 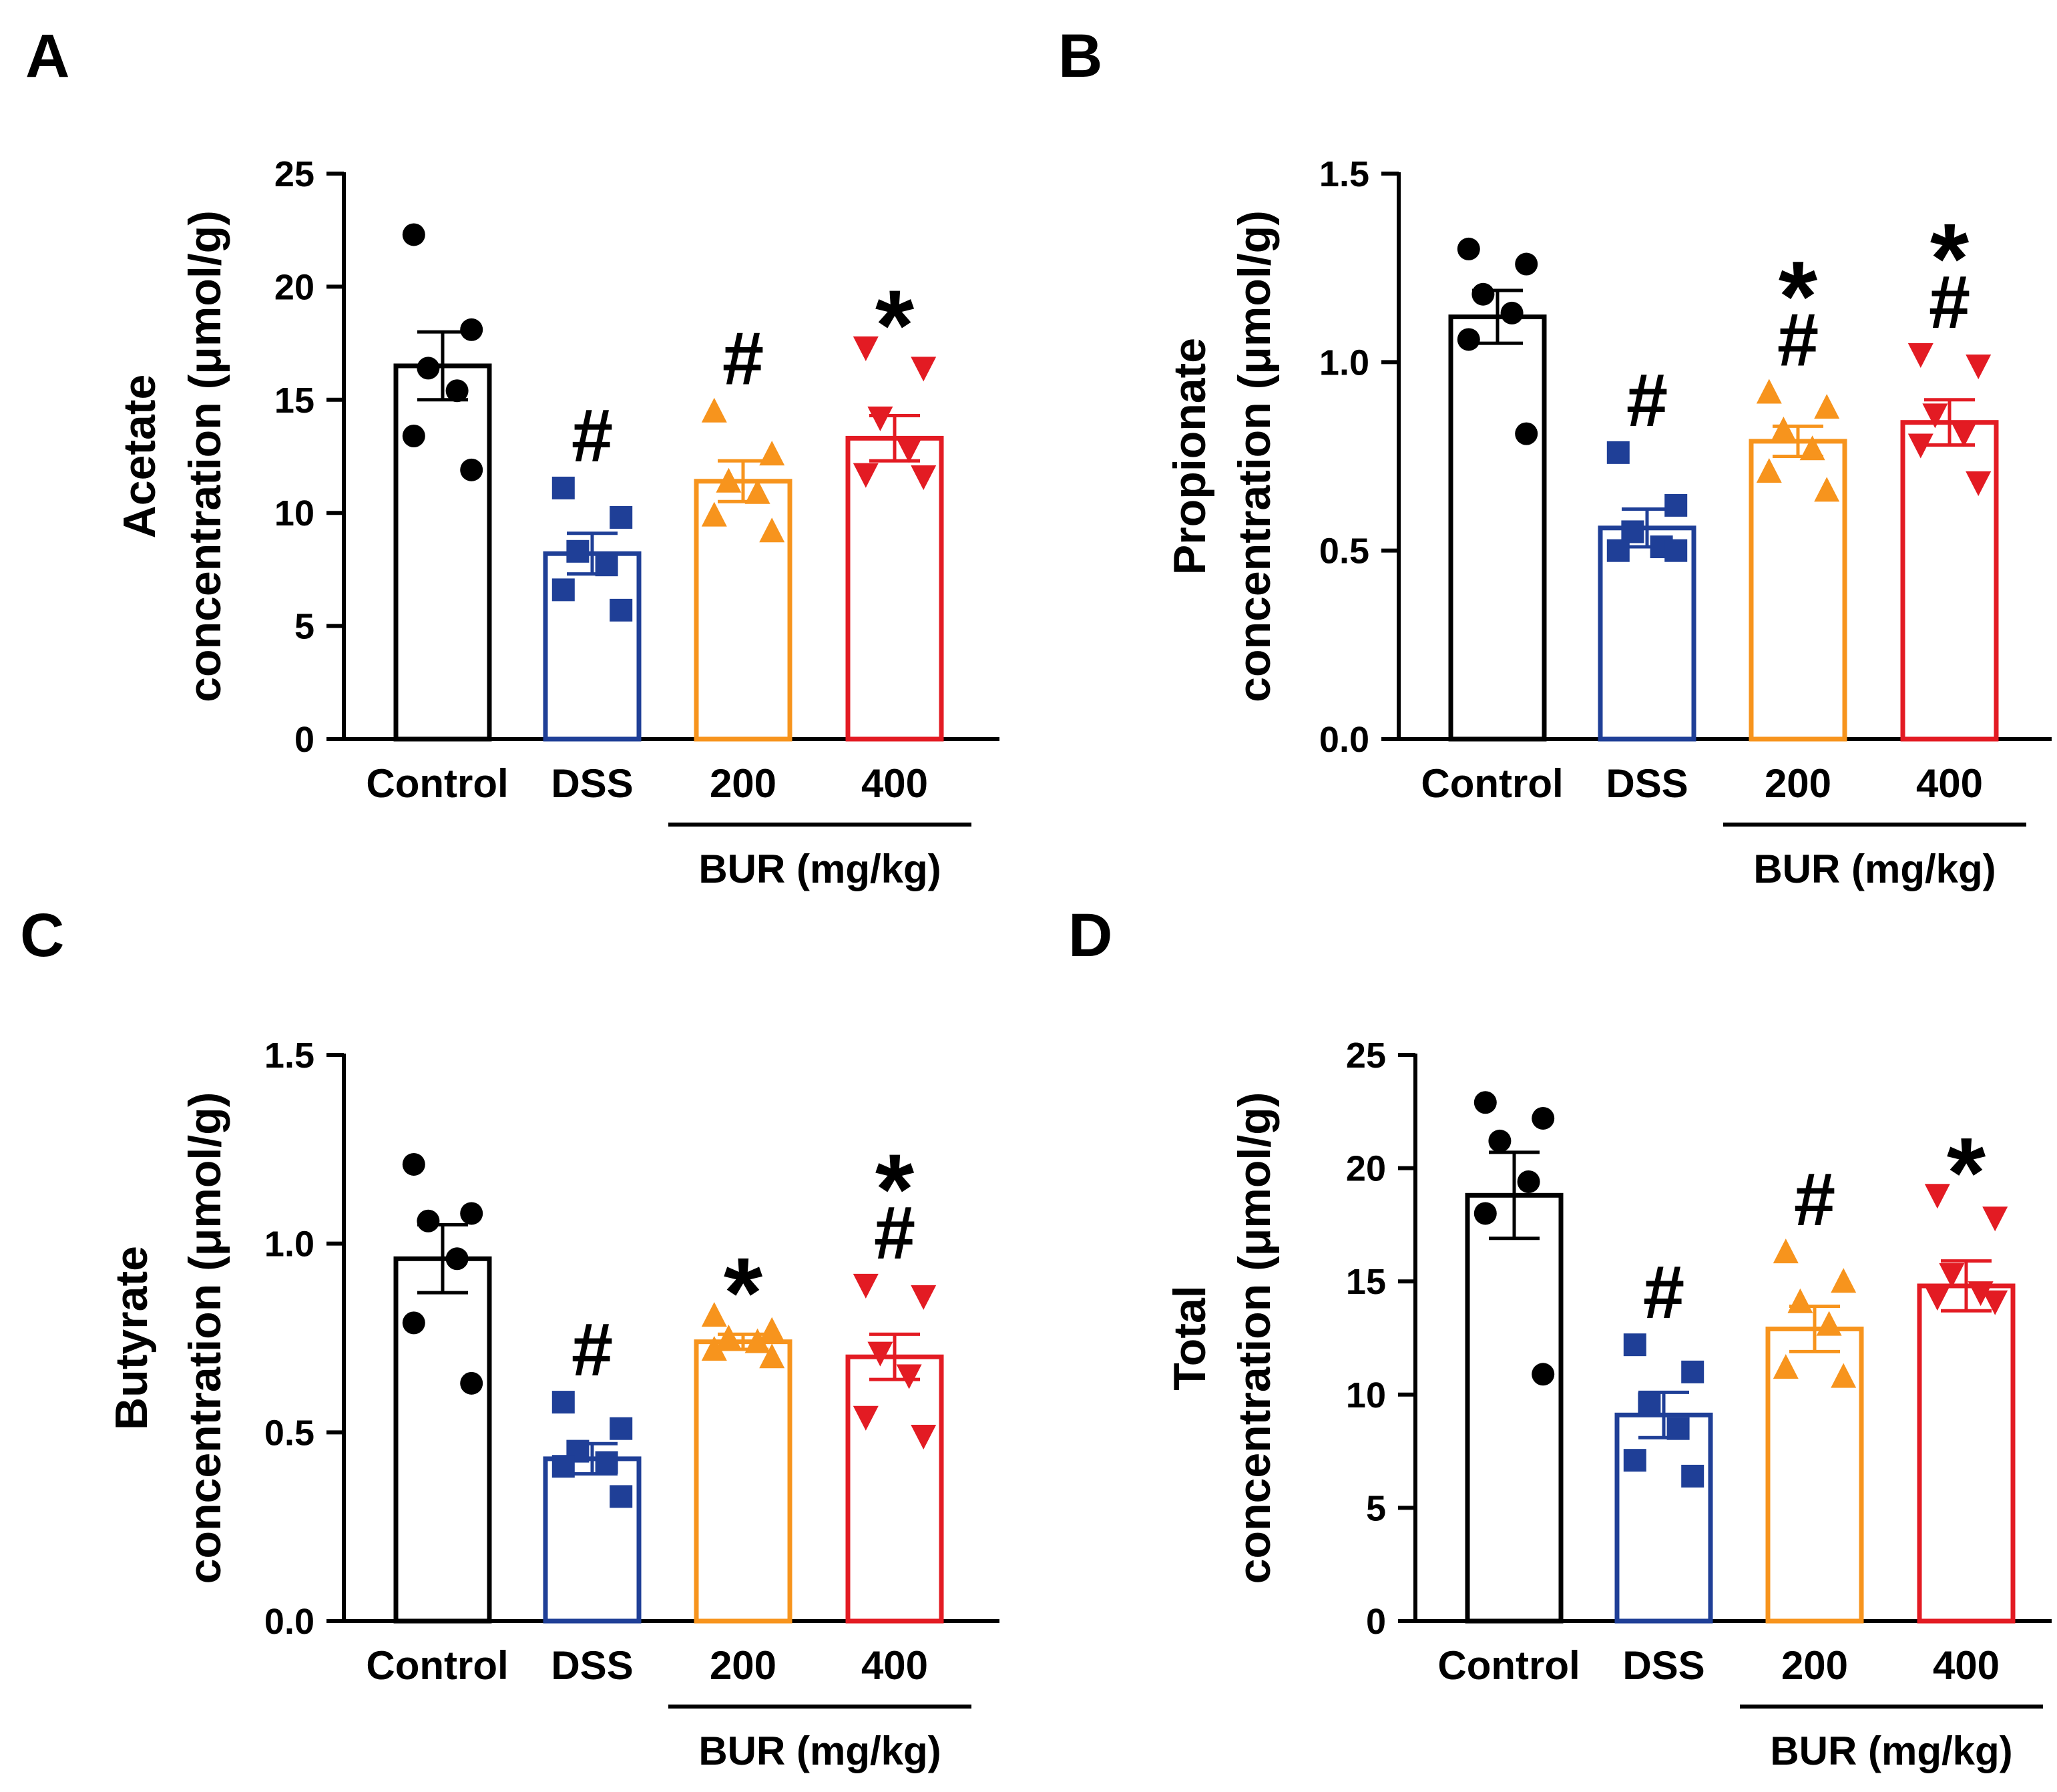 I want to click on panel-letter: B, so click(x=1080, y=56).